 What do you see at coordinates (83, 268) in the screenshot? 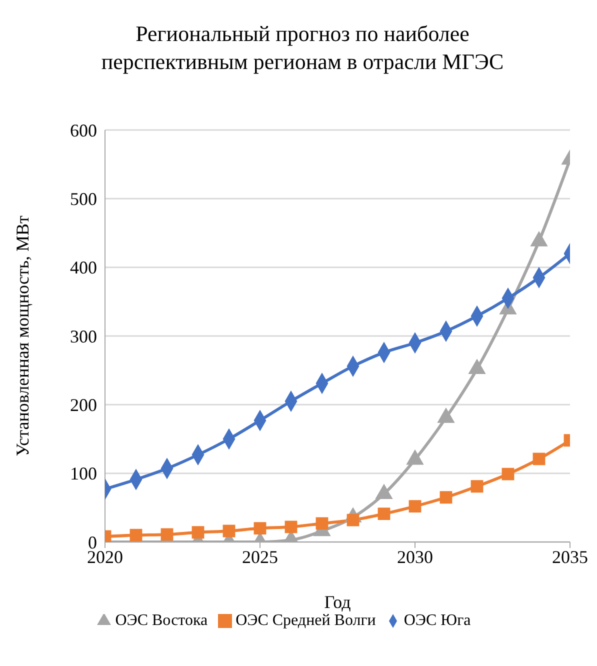
I see `y-tick-label: 400` at bounding box center [83, 268].